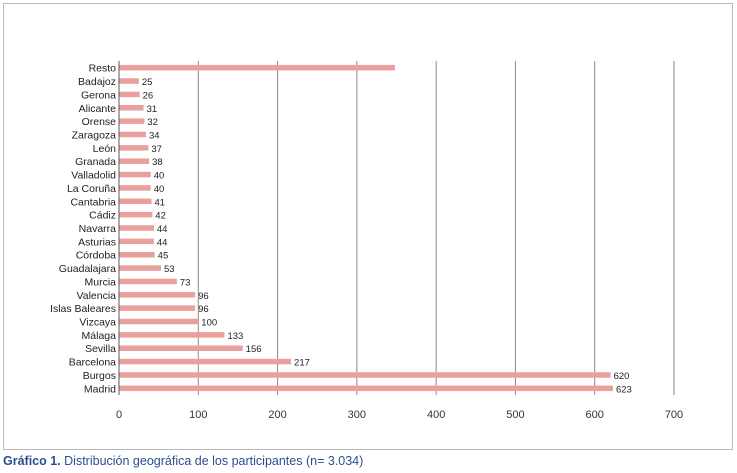 The height and width of the screenshot is (473, 737). I want to click on x-tick-label: 0, so click(119, 415).